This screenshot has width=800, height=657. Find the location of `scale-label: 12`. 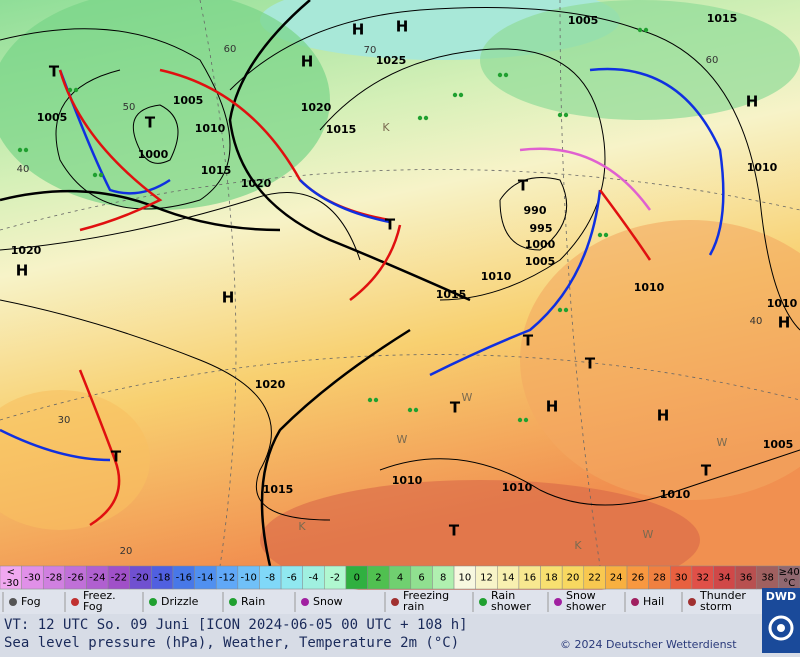

scale-label: 12 is located at coordinates (486, 578).